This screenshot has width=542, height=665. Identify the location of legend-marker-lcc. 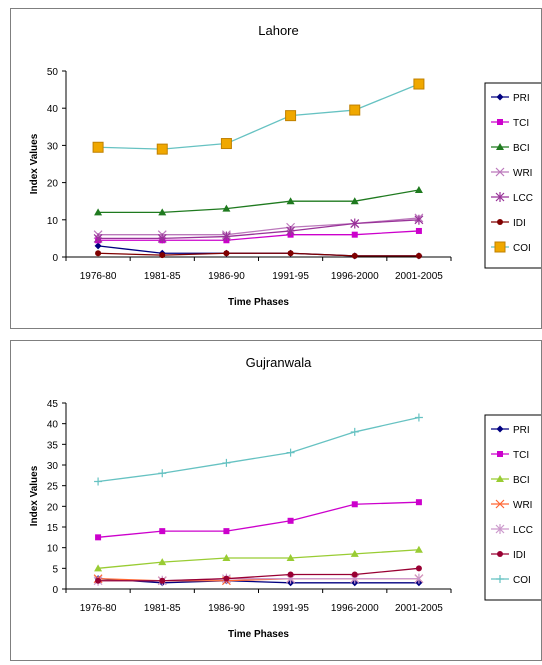
(500, 529).